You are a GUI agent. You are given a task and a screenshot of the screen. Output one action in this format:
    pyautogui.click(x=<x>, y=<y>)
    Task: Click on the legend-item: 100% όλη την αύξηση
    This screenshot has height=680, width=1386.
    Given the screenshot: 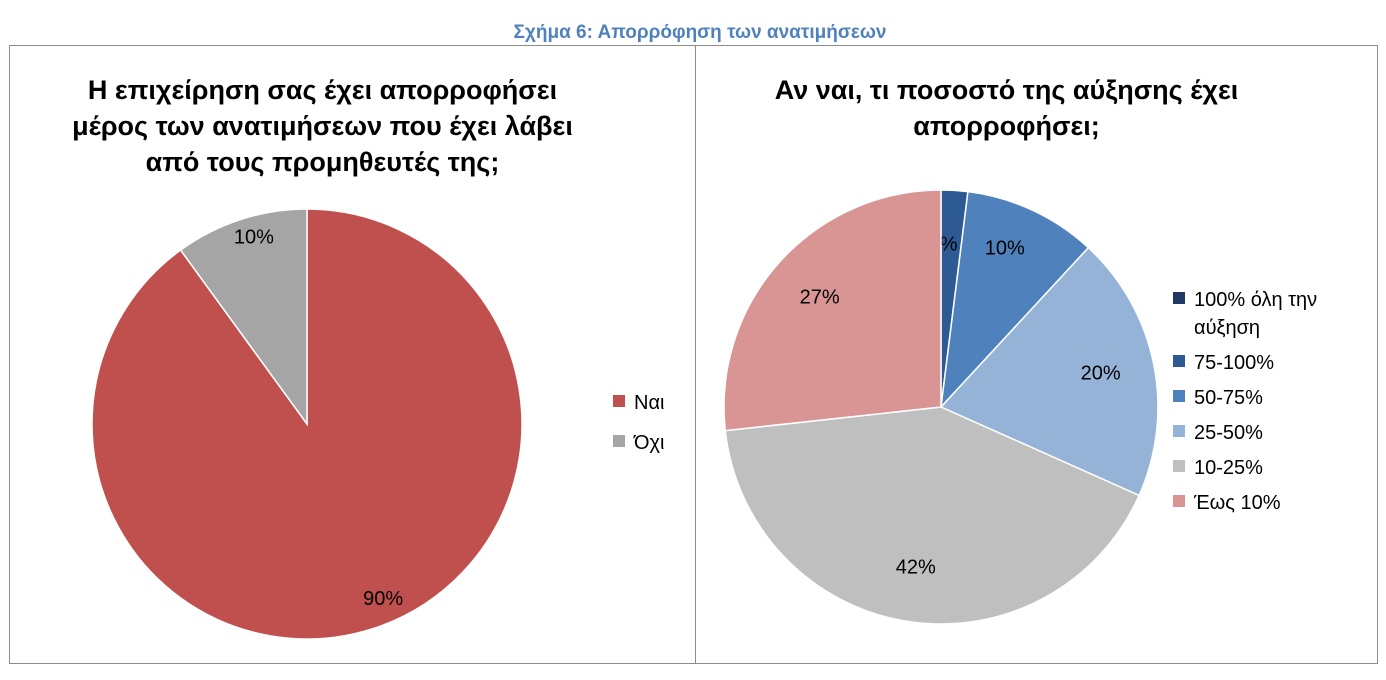 What is the action you would take?
    pyautogui.click(x=1263, y=314)
    